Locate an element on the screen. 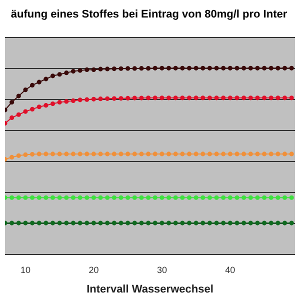 The width and height of the screenshot is (300, 300). x-tick-label: 30 is located at coordinates (161, 269).